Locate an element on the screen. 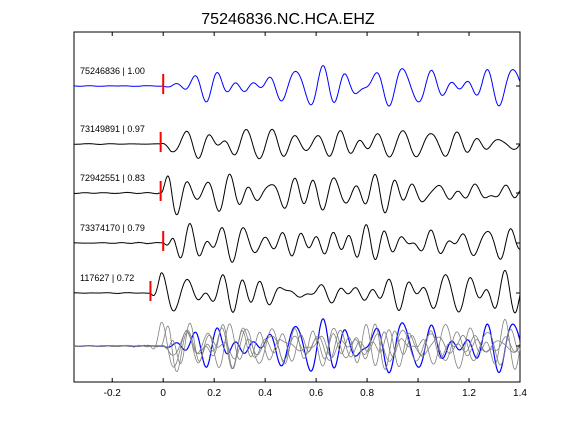 The width and height of the screenshot is (576, 432). x-tick-label-1: 0 is located at coordinates (163, 393).